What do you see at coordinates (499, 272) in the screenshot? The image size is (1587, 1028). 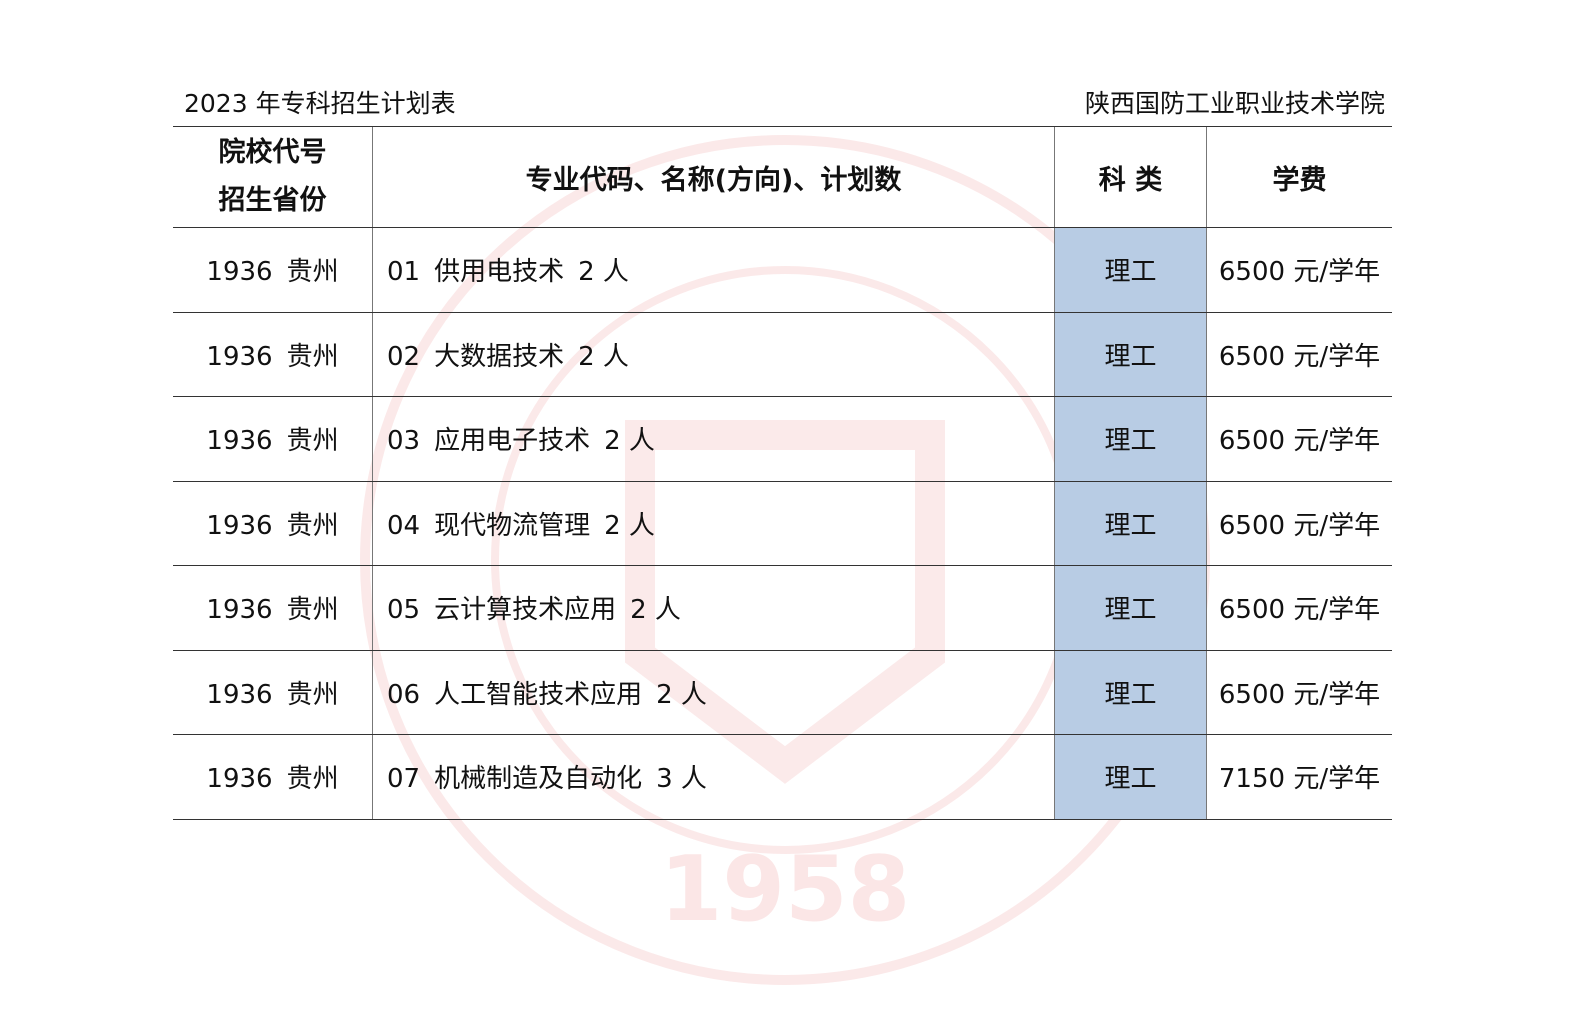 I see `major-name: 供用电技术` at bounding box center [499, 272].